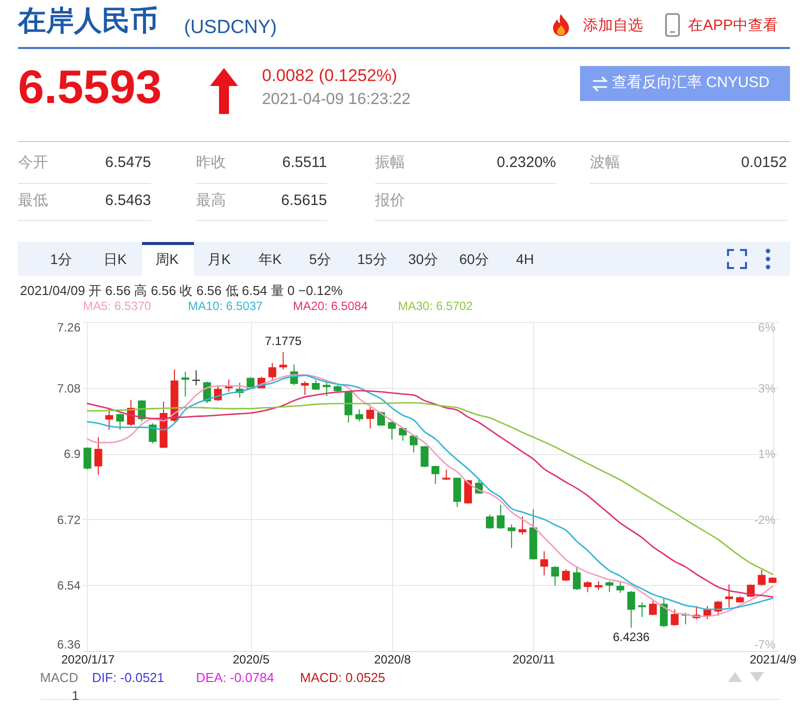 The height and width of the screenshot is (711, 800). What do you see at coordinates (764, 163) in the screenshot?
I see `text: 0.0152` at bounding box center [764, 163].